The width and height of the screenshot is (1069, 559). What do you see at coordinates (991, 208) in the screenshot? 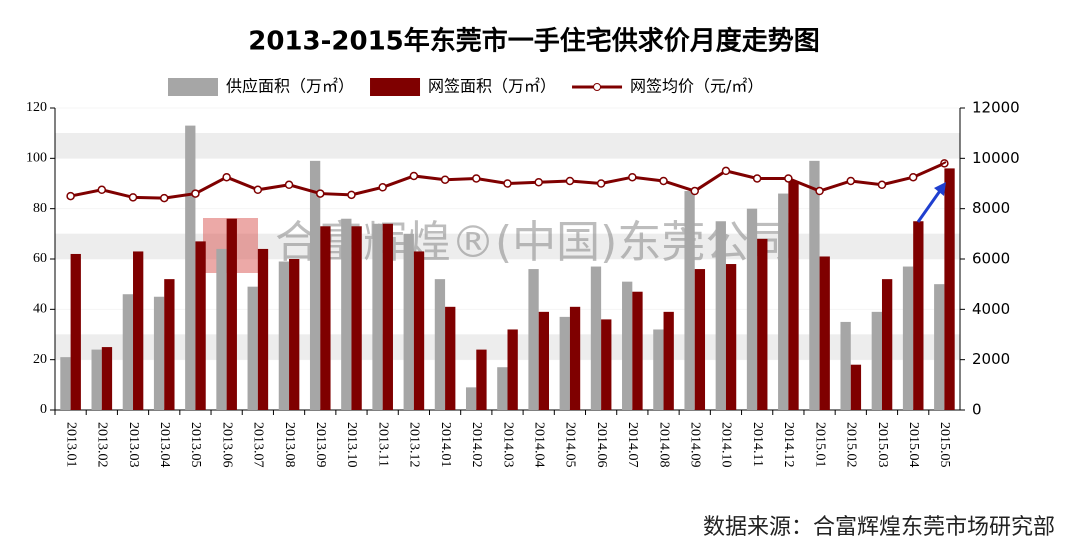
I see `y2-tick-label: 8000` at bounding box center [991, 208].